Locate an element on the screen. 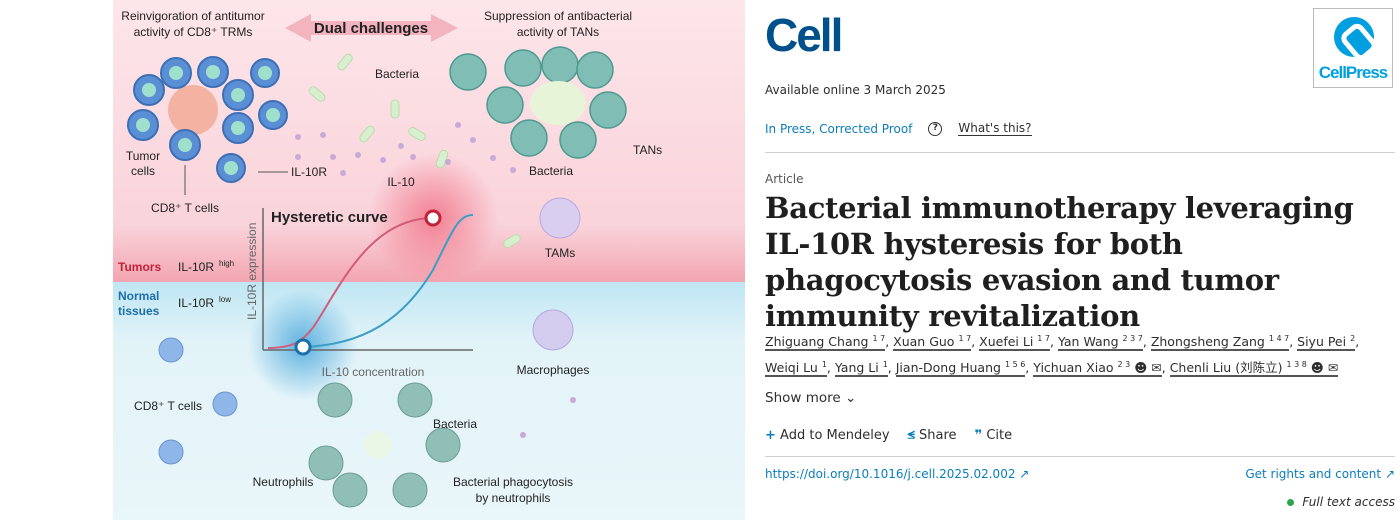  author-link: Chenli Liu (刘陈立) 1 3 8 ☻ ✉ is located at coordinates (1254, 369).